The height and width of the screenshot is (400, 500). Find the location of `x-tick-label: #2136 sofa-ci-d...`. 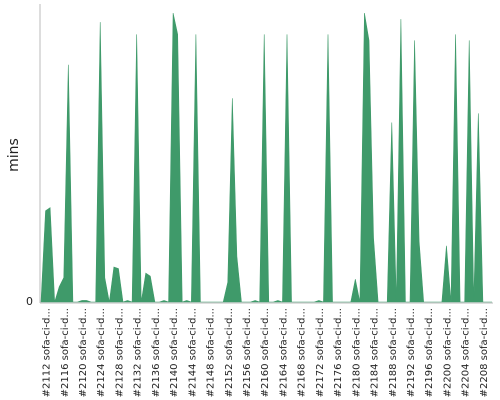

x-tick-label: #2136 sofa-ci-d... is located at coordinates (156, 352).